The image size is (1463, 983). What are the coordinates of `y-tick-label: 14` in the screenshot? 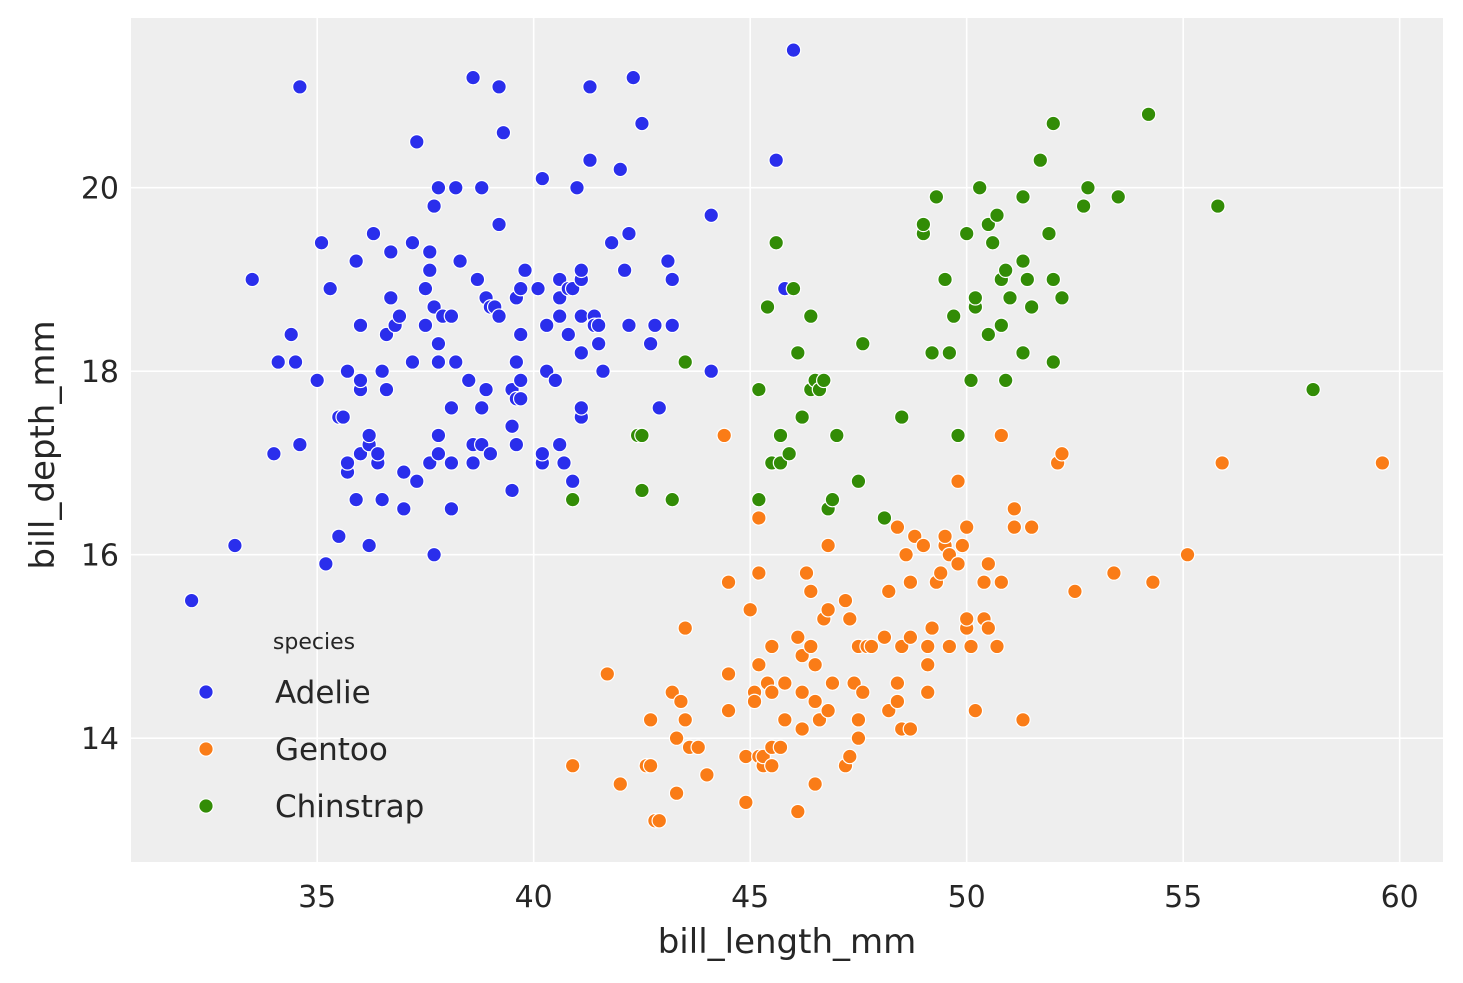 It's located at (100, 739).